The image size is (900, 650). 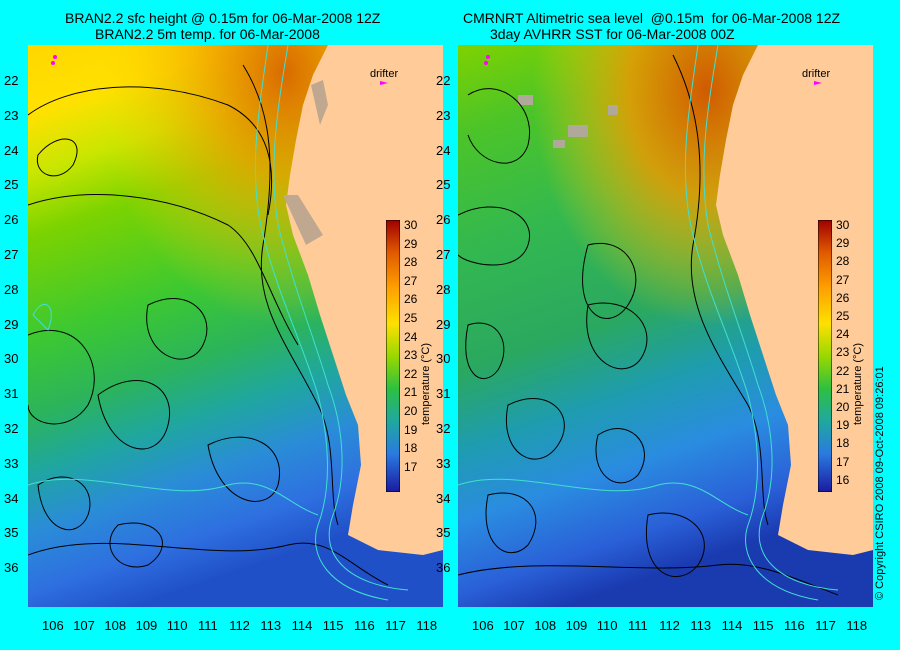 I want to click on colorbar-tick-label: 19, so click(x=843, y=425).